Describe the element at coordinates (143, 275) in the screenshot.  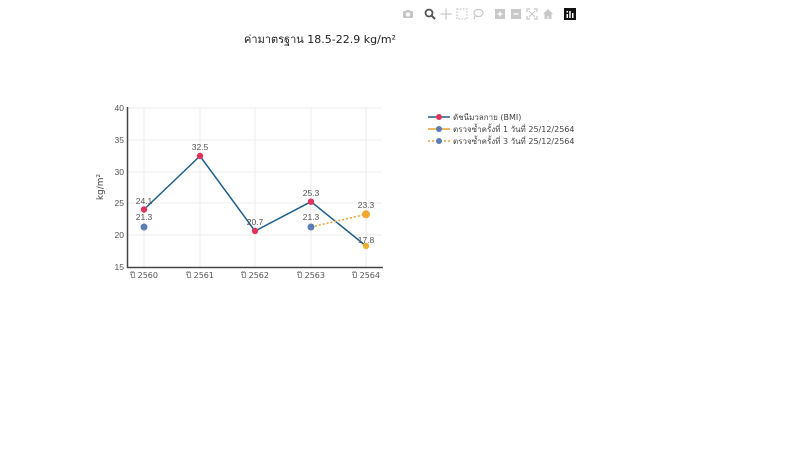
I see `x-tick-label: ปี 2560` at that location.